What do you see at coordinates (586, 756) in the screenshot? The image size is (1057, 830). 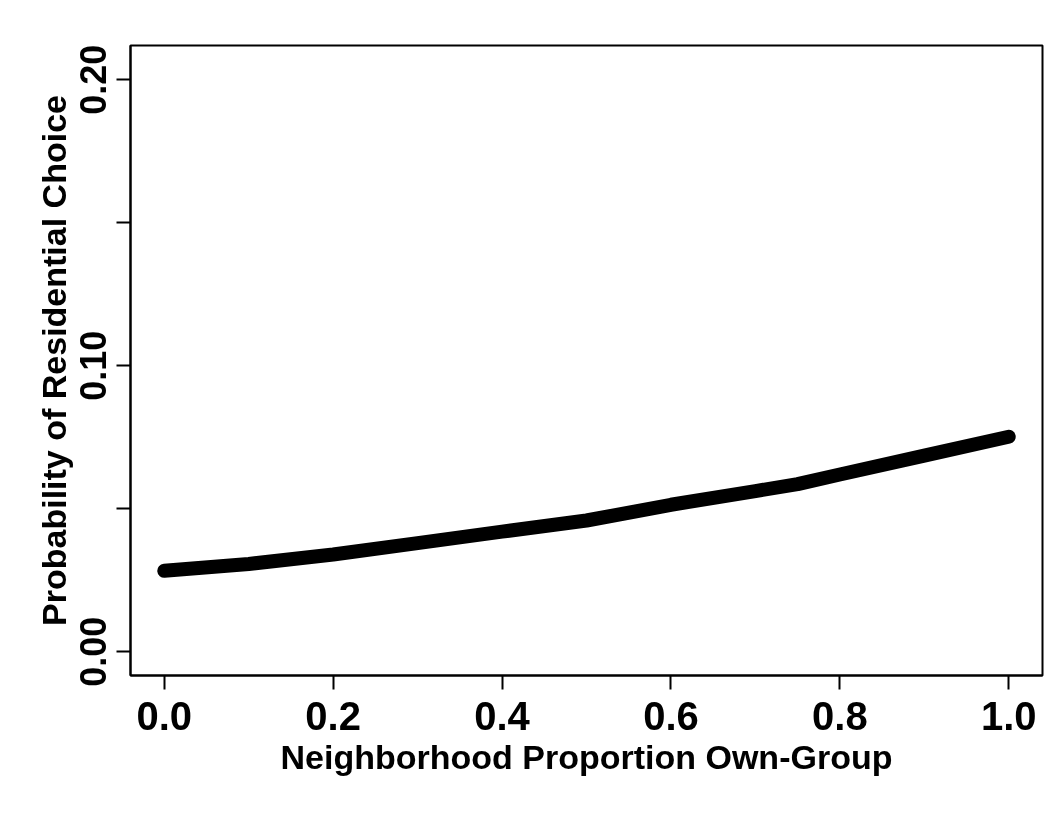 I see `x-axis-title: Neighborhood Proportion Own-Group` at bounding box center [586, 756].